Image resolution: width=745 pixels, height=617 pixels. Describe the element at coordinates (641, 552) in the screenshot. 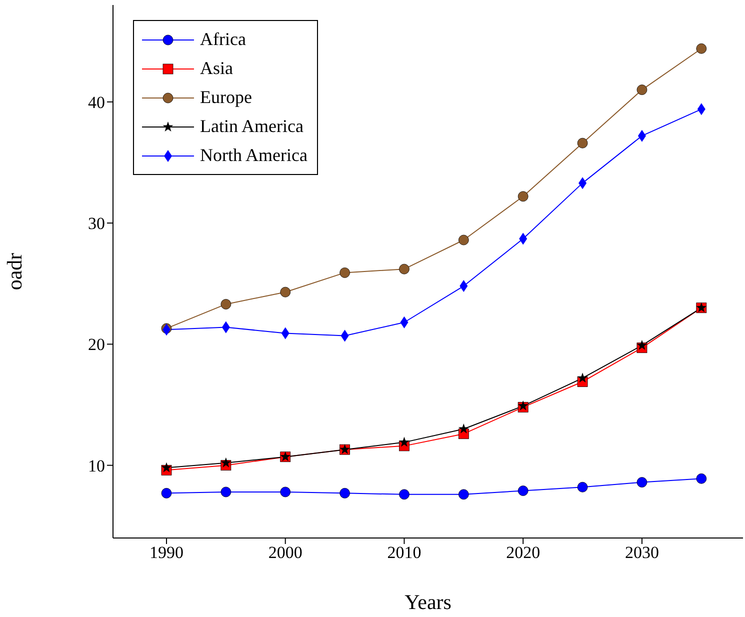

I see `x-tick-label: 2030` at that location.